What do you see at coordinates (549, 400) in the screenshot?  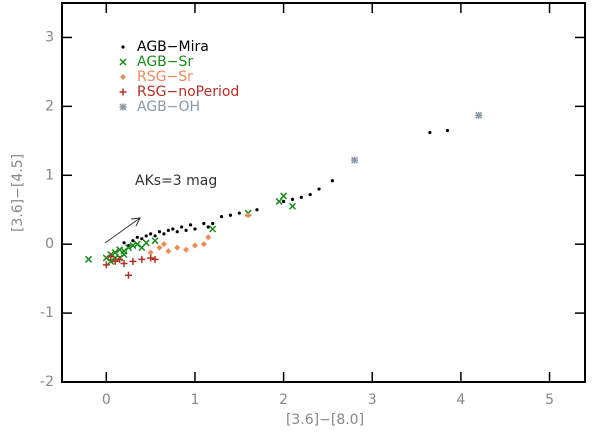 I see `x-tick-label: 5` at bounding box center [549, 400].